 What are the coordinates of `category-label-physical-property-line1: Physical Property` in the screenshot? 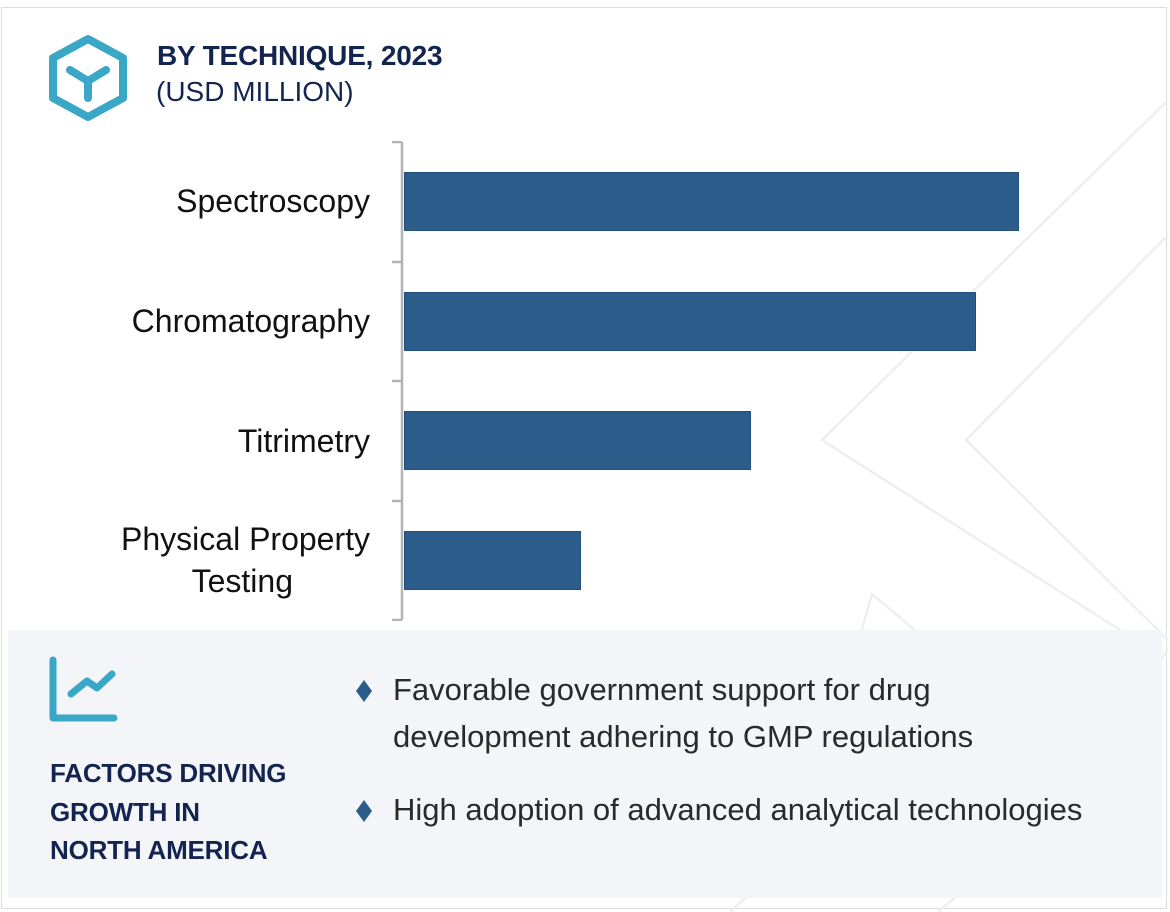 It's located at (245, 539).